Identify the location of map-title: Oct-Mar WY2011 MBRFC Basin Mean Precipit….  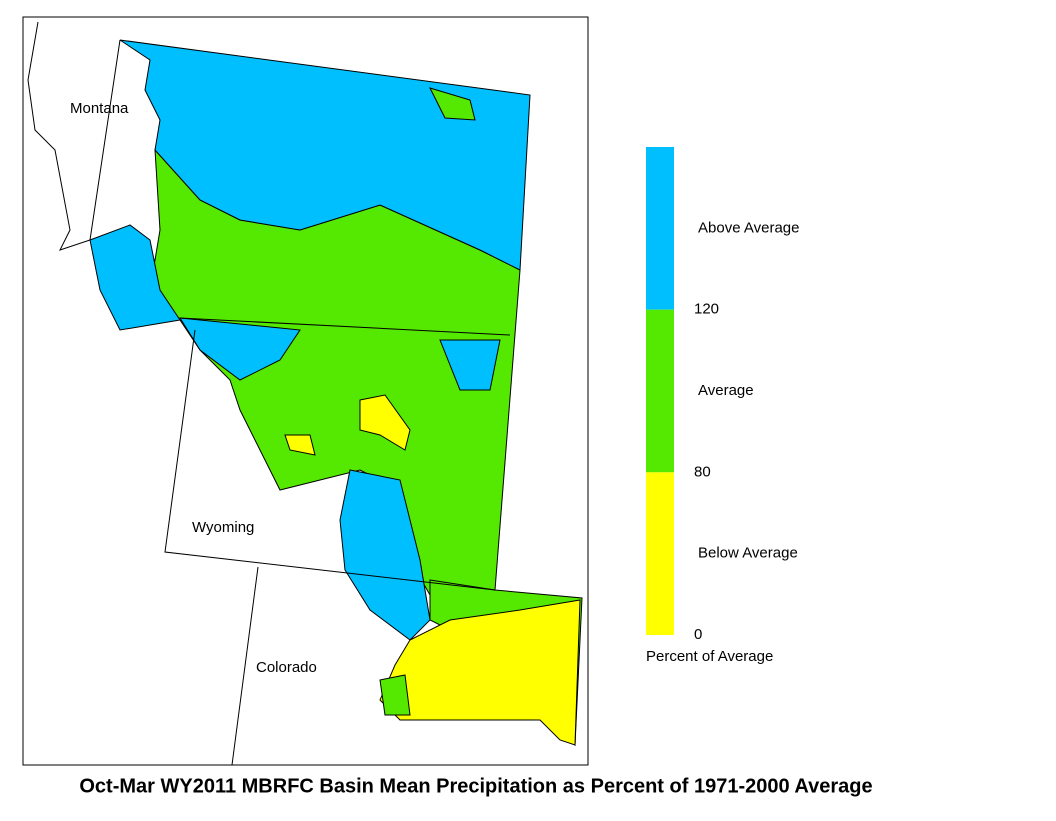
(475, 786).